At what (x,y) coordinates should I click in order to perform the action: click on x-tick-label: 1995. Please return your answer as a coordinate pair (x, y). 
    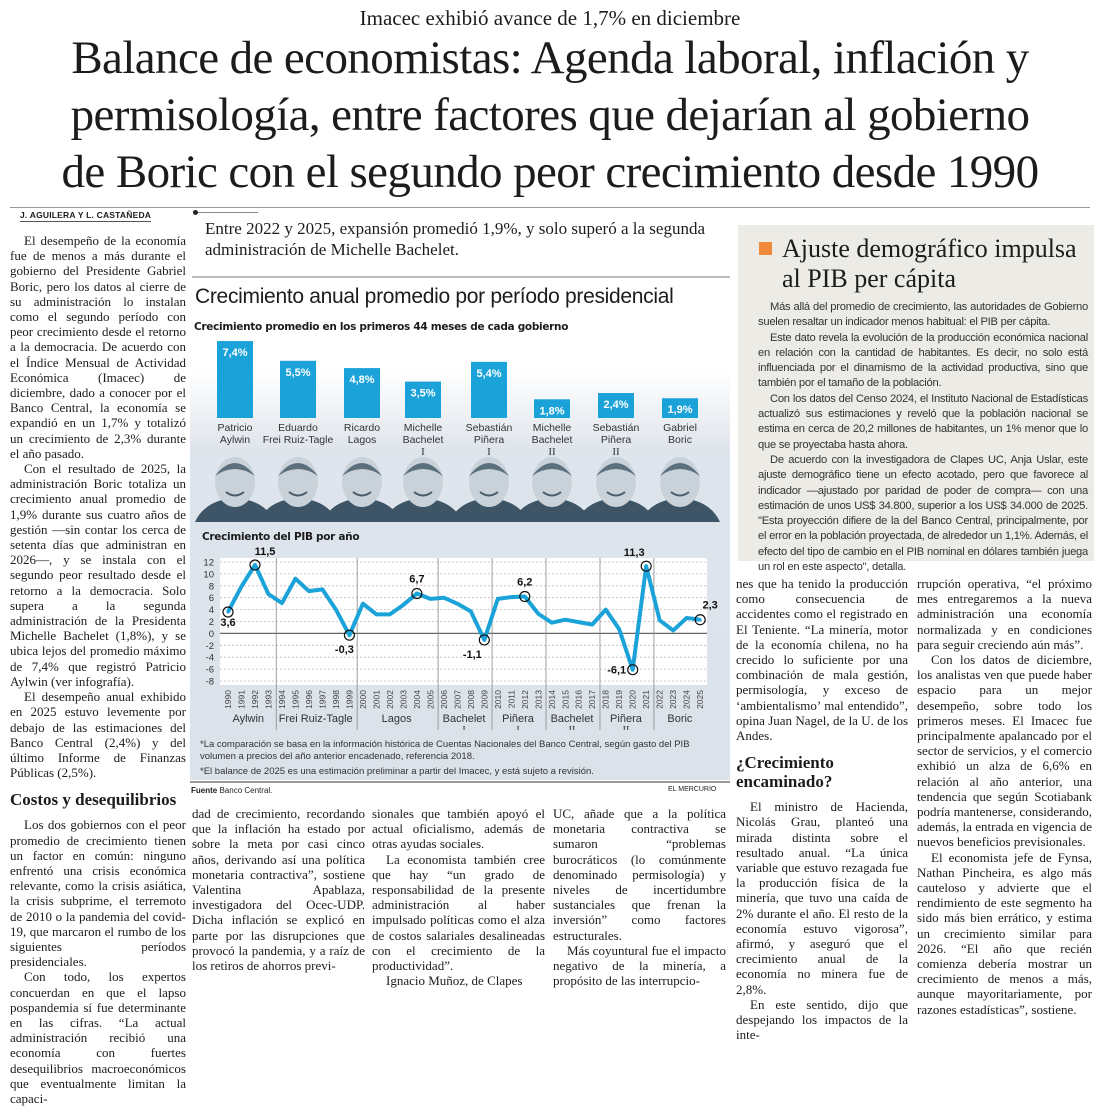
    Looking at the image, I should click on (295, 699).